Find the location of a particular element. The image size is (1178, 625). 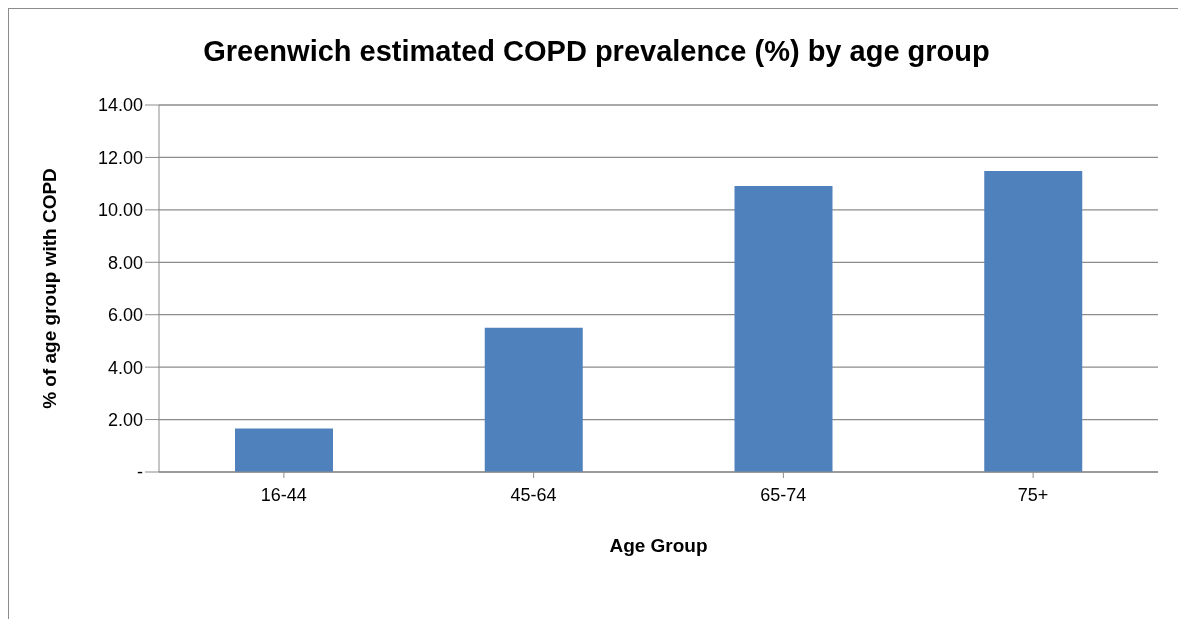

chart-title: Greenwich estimated COPD prevalence (%) by age group is located at coordinates (596, 51).